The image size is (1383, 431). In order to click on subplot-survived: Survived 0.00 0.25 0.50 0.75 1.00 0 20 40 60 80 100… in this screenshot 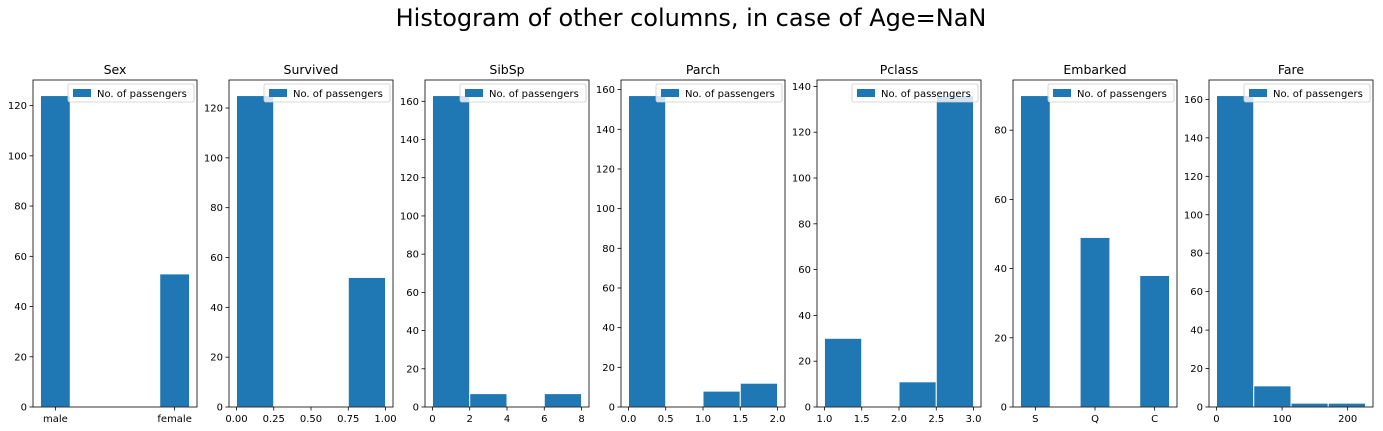, I will do `click(300, 243)`.